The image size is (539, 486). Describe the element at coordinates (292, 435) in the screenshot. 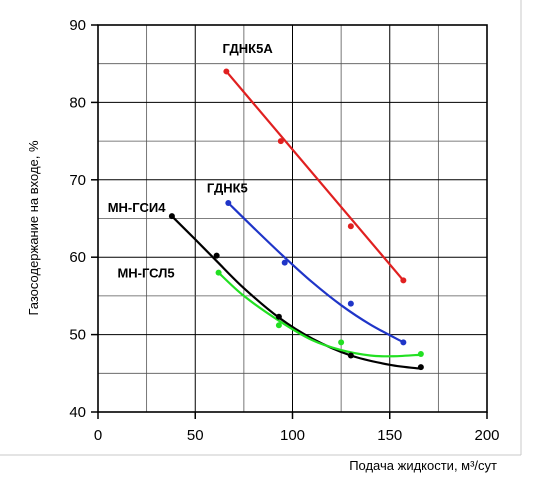

I see `x-tick-label: 100` at that location.